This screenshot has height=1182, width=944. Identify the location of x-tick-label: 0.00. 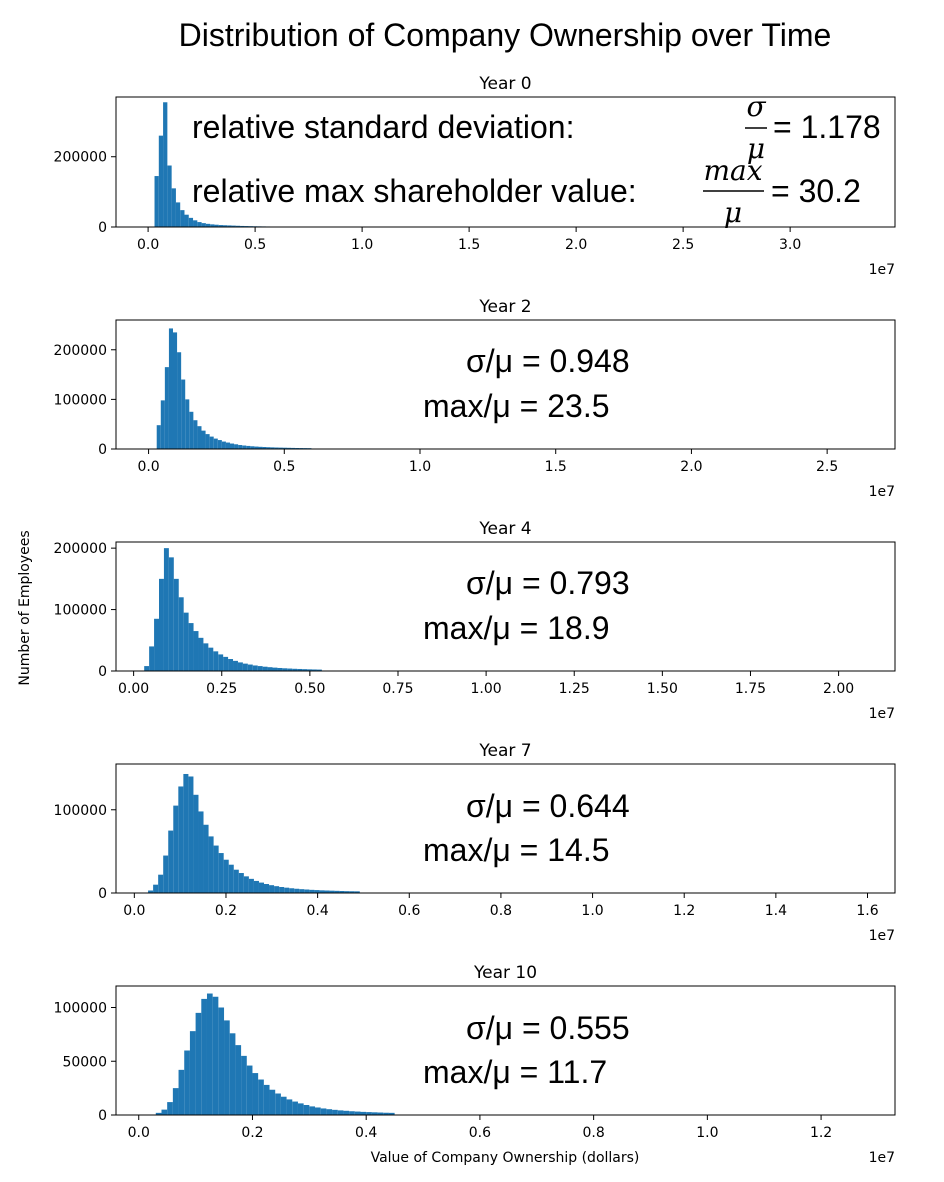
(133, 689).